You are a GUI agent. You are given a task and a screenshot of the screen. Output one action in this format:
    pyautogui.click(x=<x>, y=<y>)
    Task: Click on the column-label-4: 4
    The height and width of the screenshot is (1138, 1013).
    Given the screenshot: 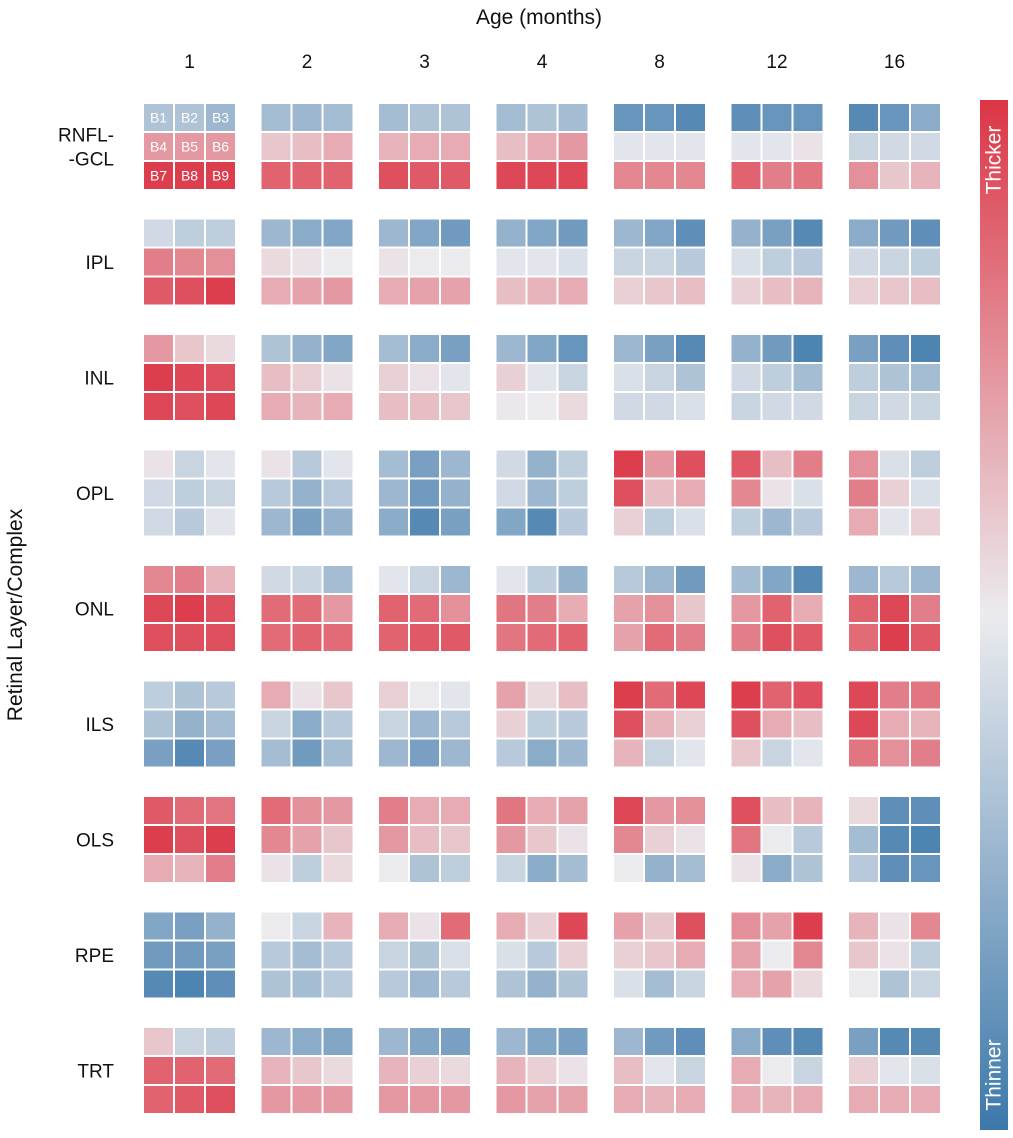 What is the action you would take?
    pyautogui.click(x=542, y=62)
    